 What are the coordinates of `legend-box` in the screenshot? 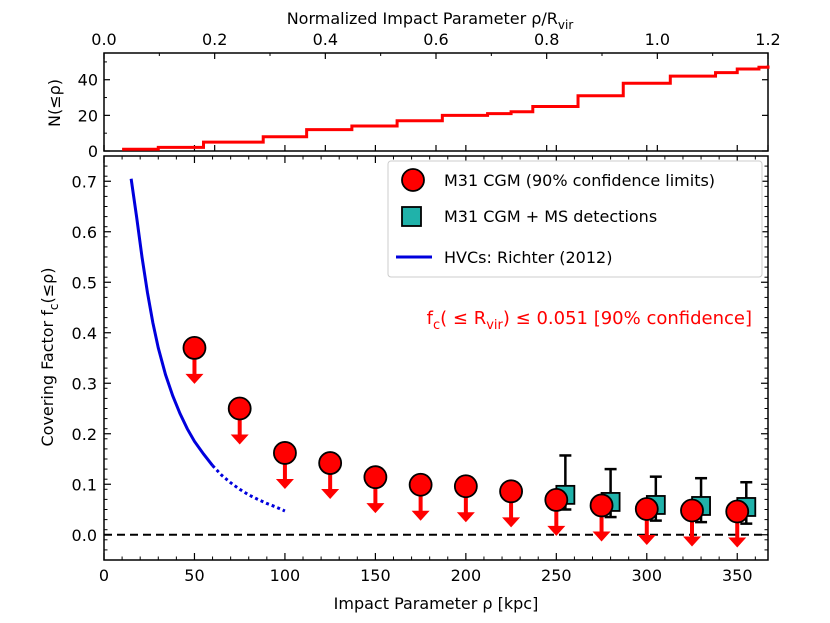 It's located at (575, 219).